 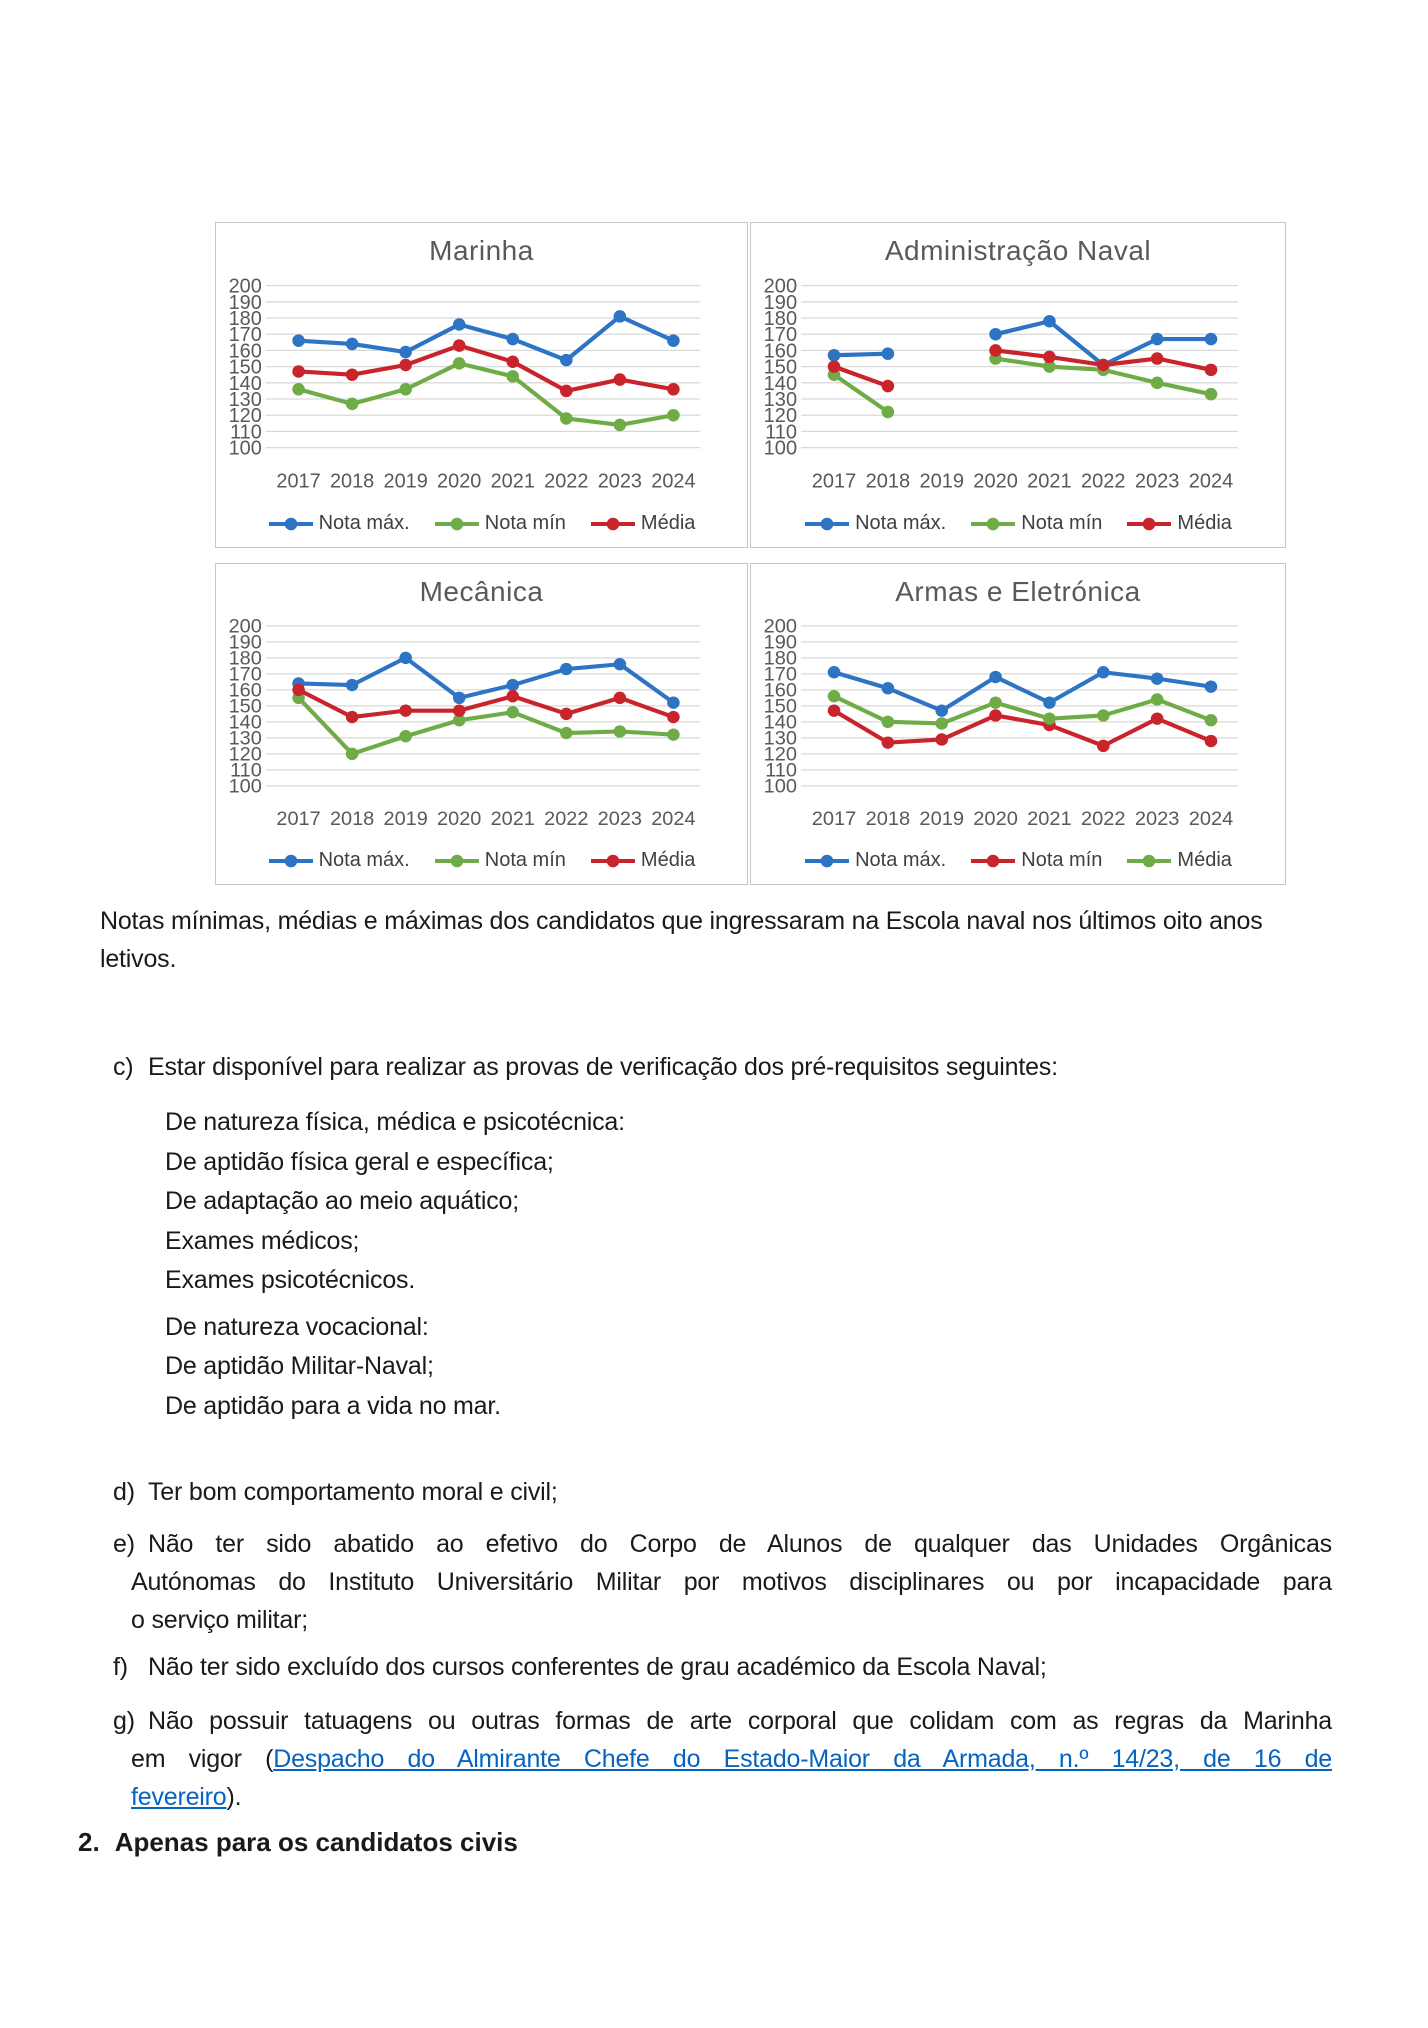 What do you see at coordinates (262, 1240) in the screenshot?
I see `list-item: Exames médicos;` at bounding box center [262, 1240].